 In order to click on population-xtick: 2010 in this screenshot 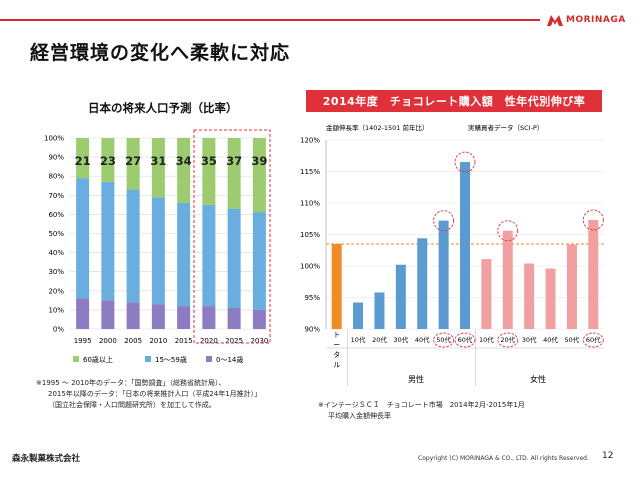, I will do `click(158, 341)`.